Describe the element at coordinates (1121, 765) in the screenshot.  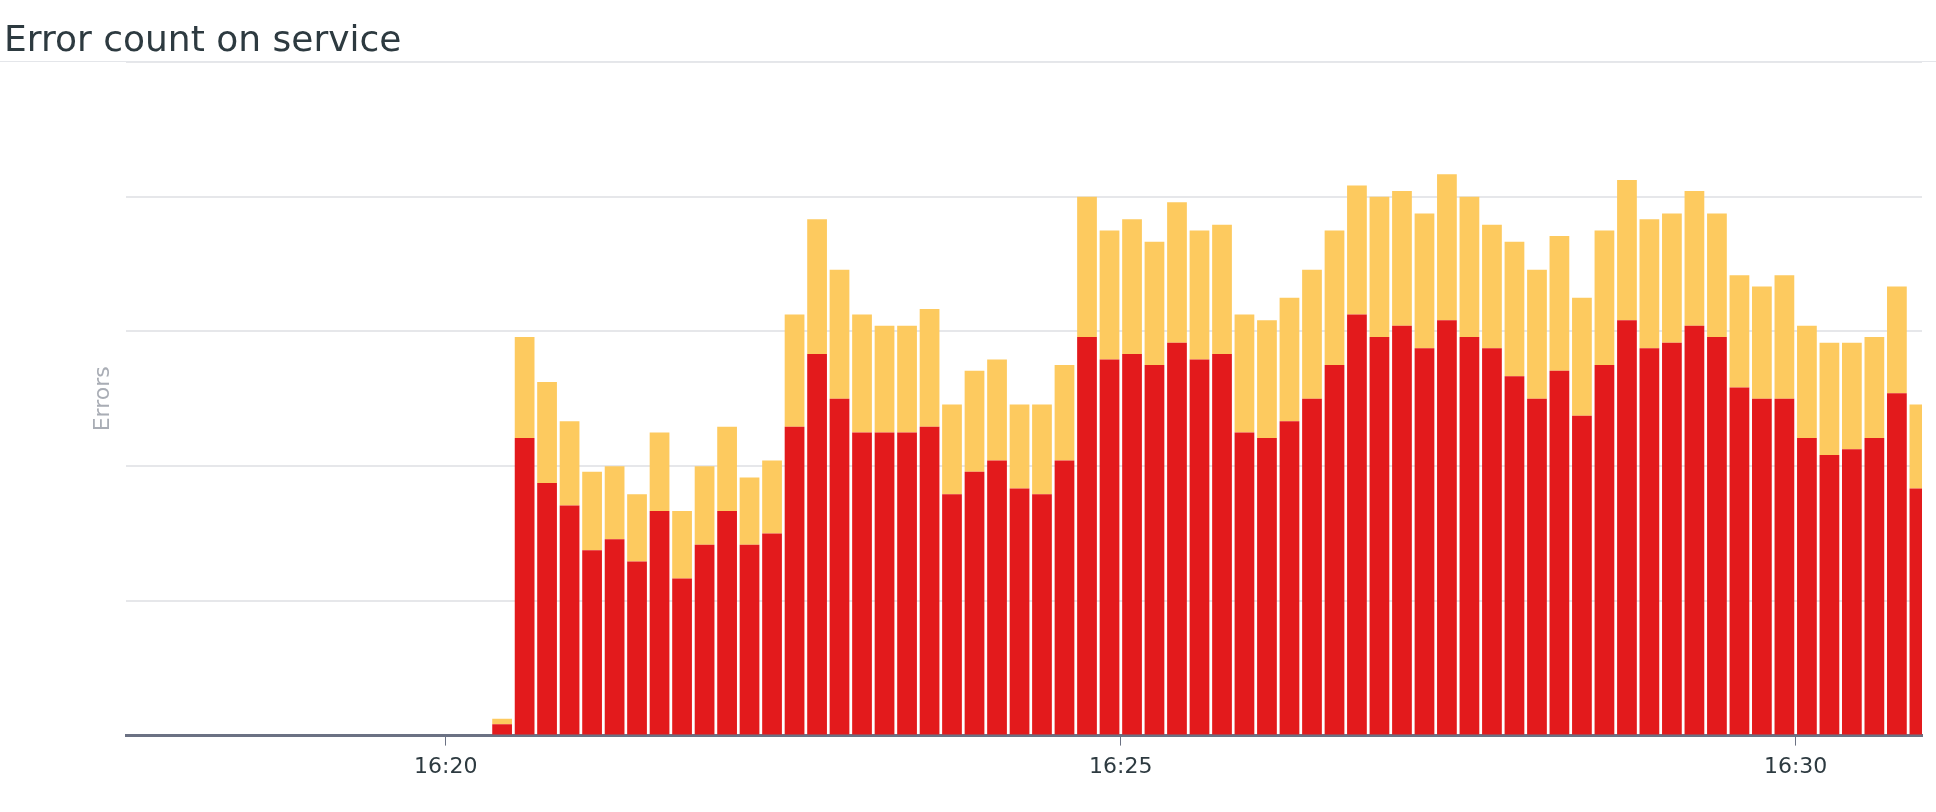
I see `x-tick-label: 16:25` at that location.